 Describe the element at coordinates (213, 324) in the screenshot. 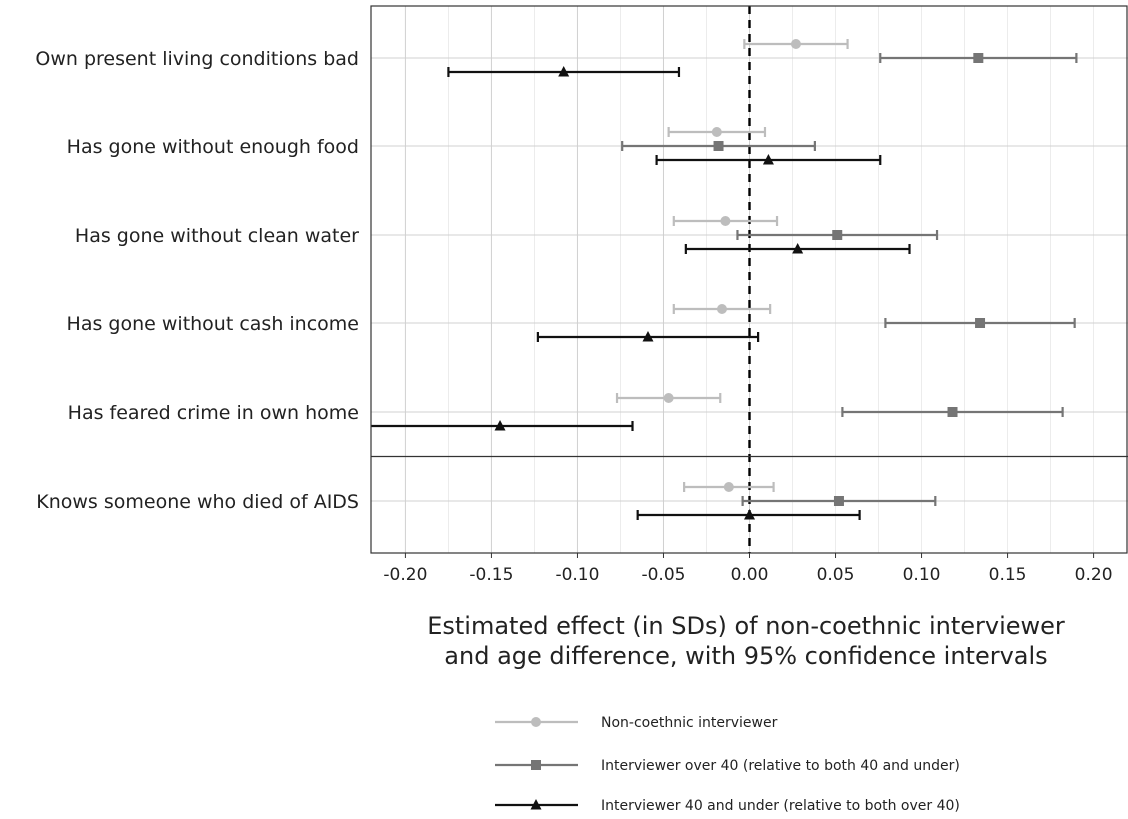

I see `category-label: Has gone without cash income` at that location.